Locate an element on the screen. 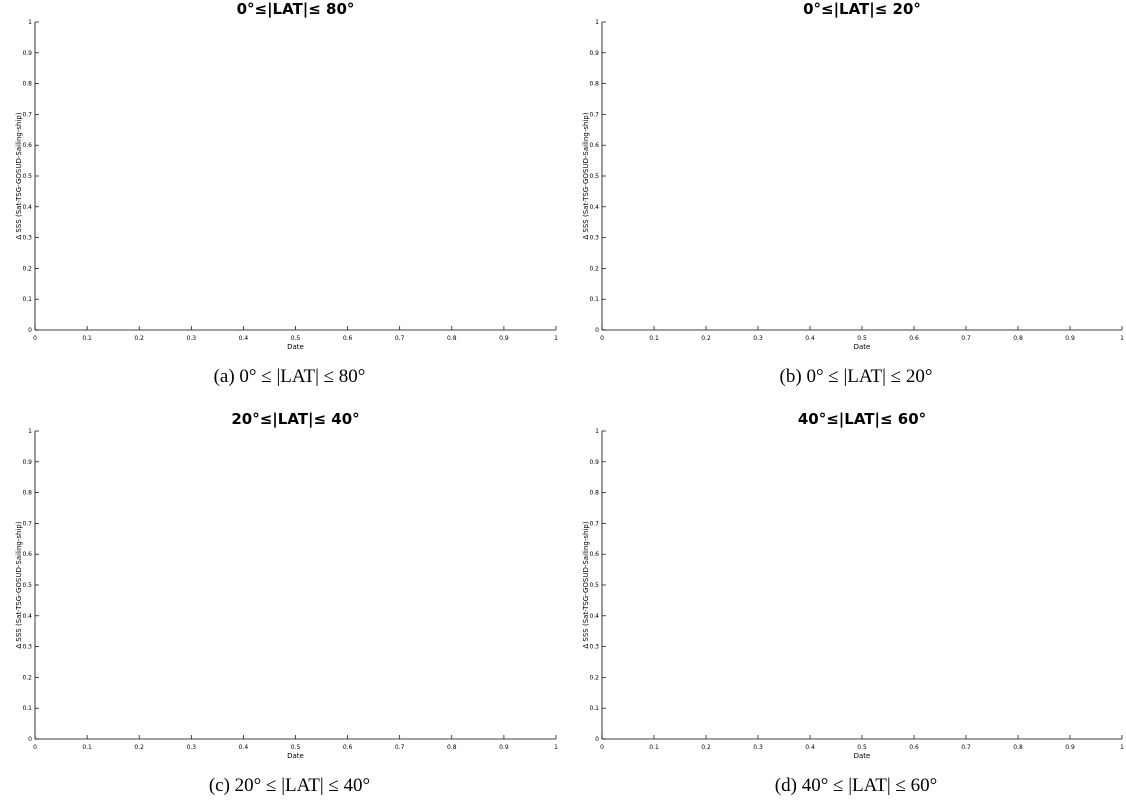  figure-caption: (d) 40° ≤ |LAT| ≤ 60° is located at coordinates (856, 785).